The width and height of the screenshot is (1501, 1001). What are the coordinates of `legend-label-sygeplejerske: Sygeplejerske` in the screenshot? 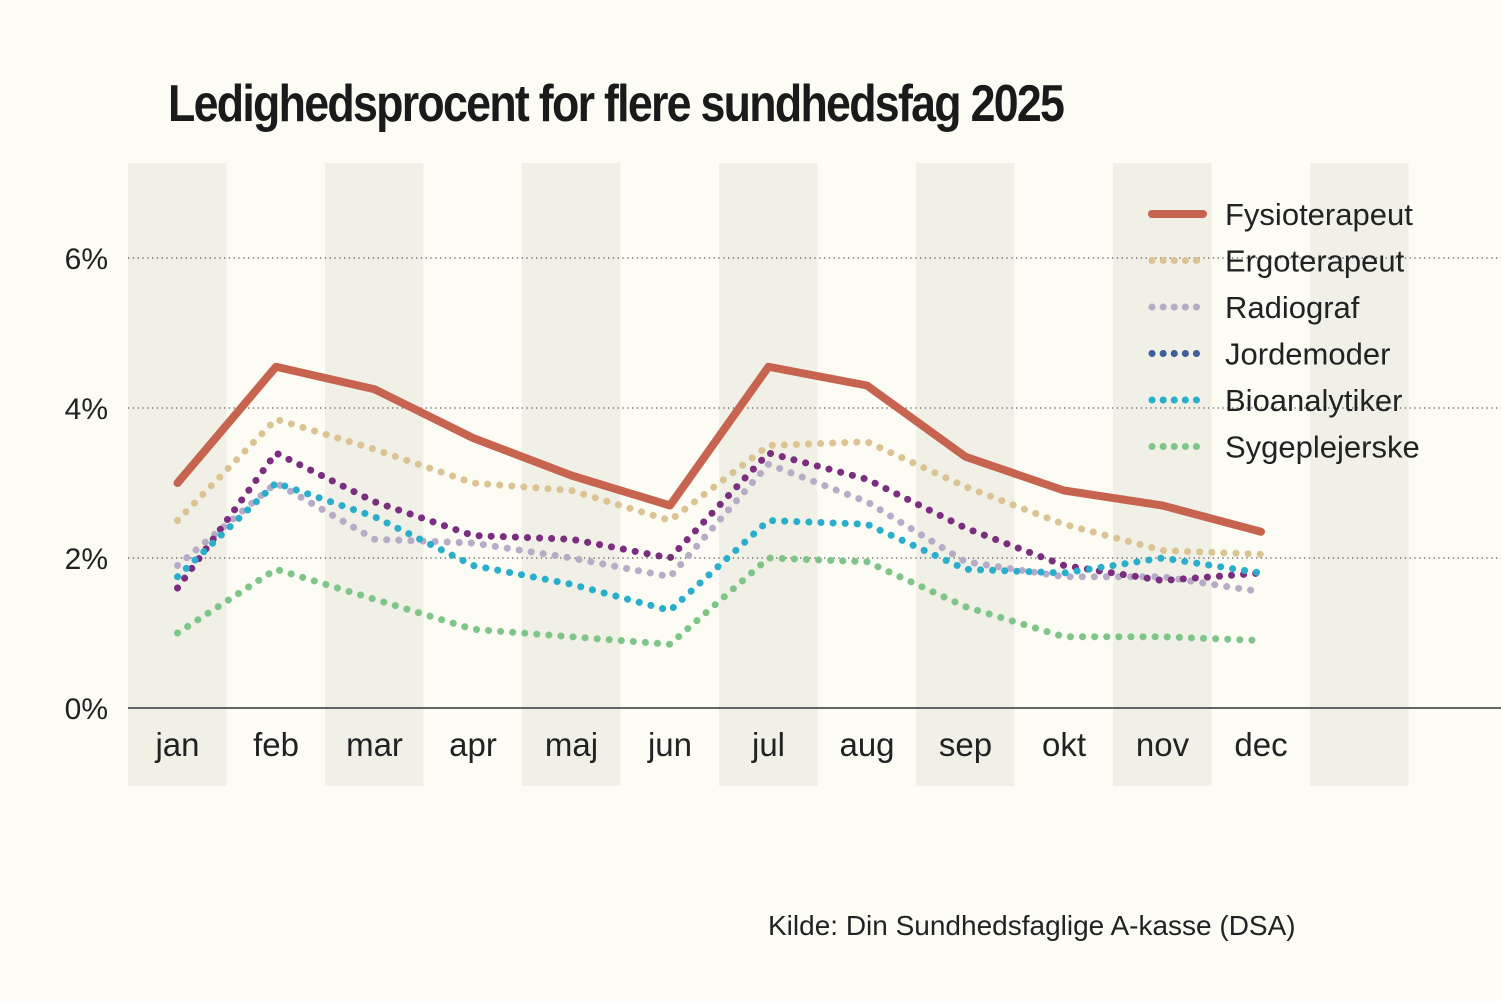 It's located at (1322, 447).